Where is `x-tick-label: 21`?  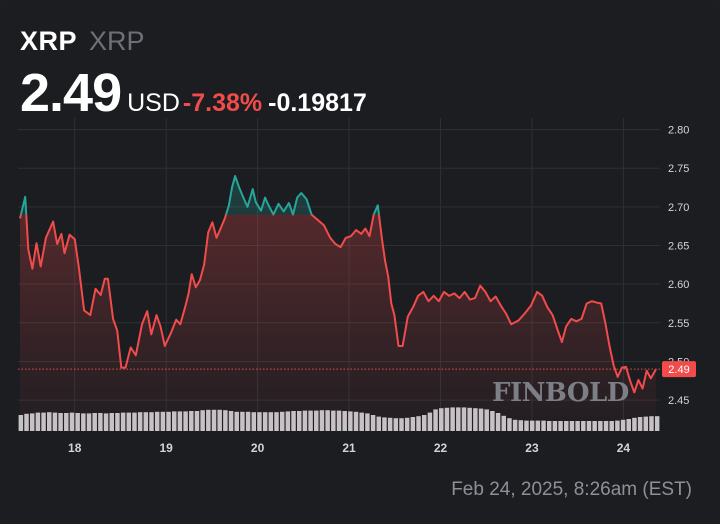 x-tick-label: 21 is located at coordinates (349, 448).